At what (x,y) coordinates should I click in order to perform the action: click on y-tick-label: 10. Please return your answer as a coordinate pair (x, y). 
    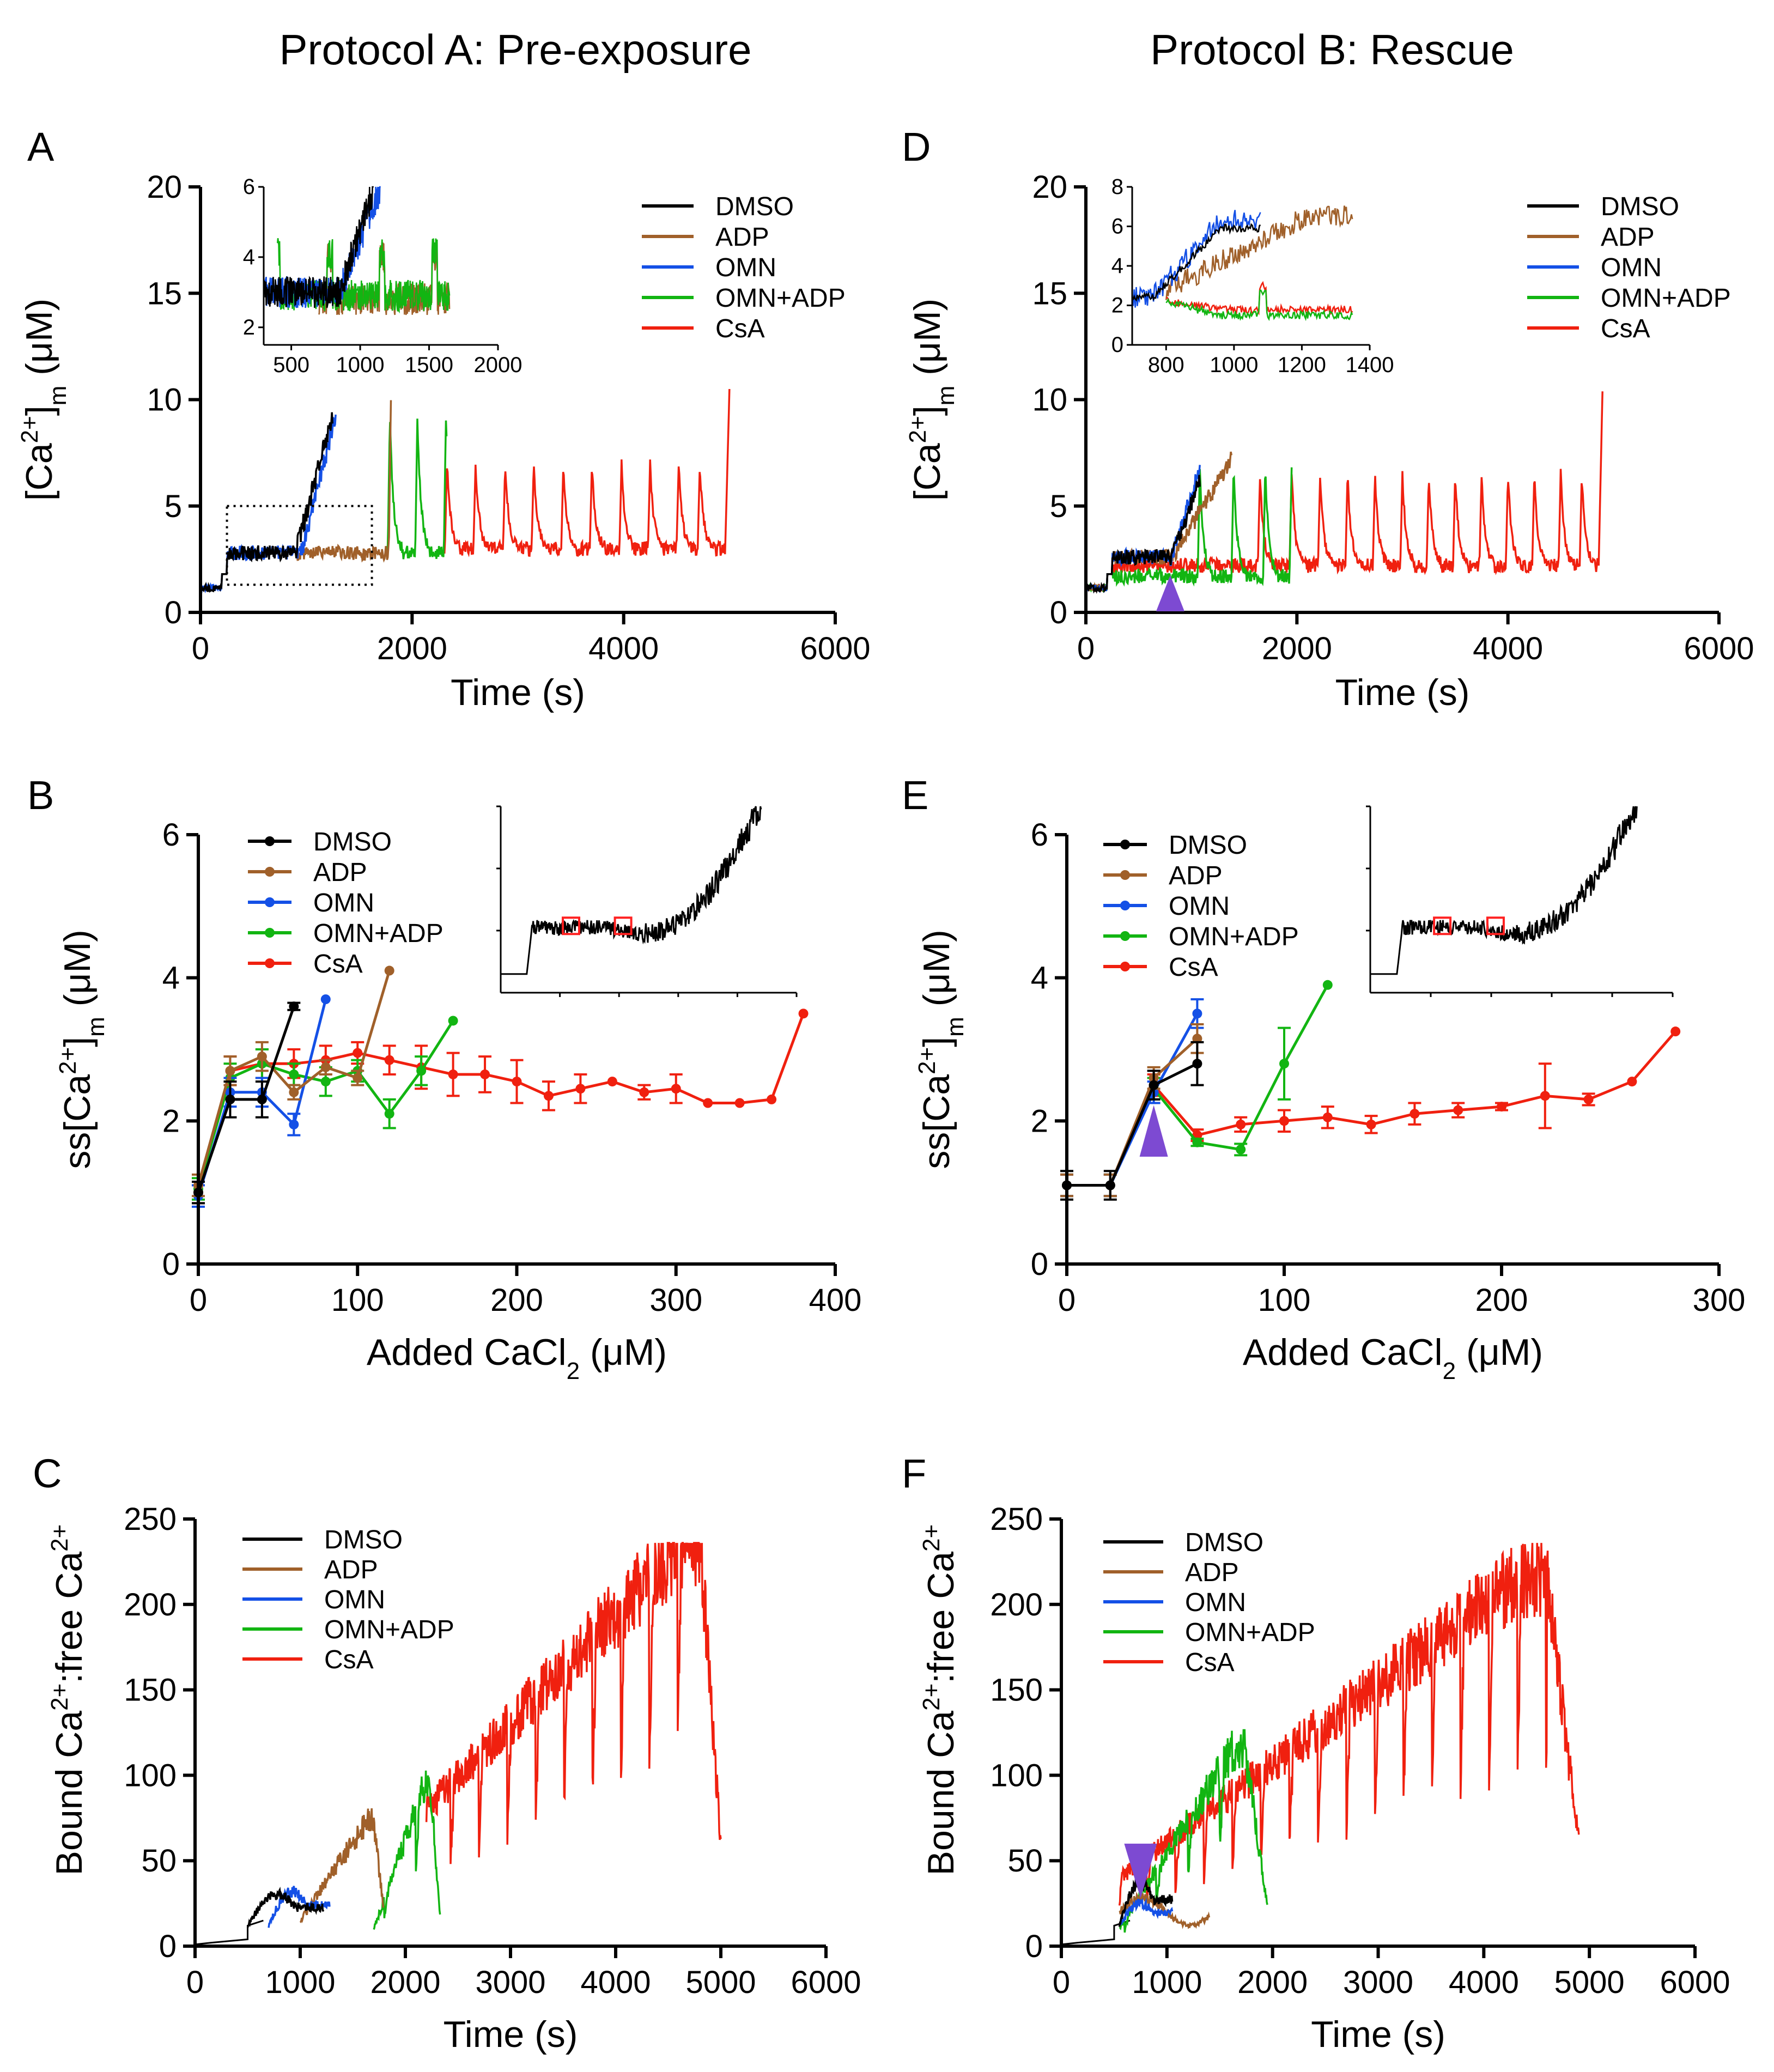
    Looking at the image, I should click on (1049, 400).